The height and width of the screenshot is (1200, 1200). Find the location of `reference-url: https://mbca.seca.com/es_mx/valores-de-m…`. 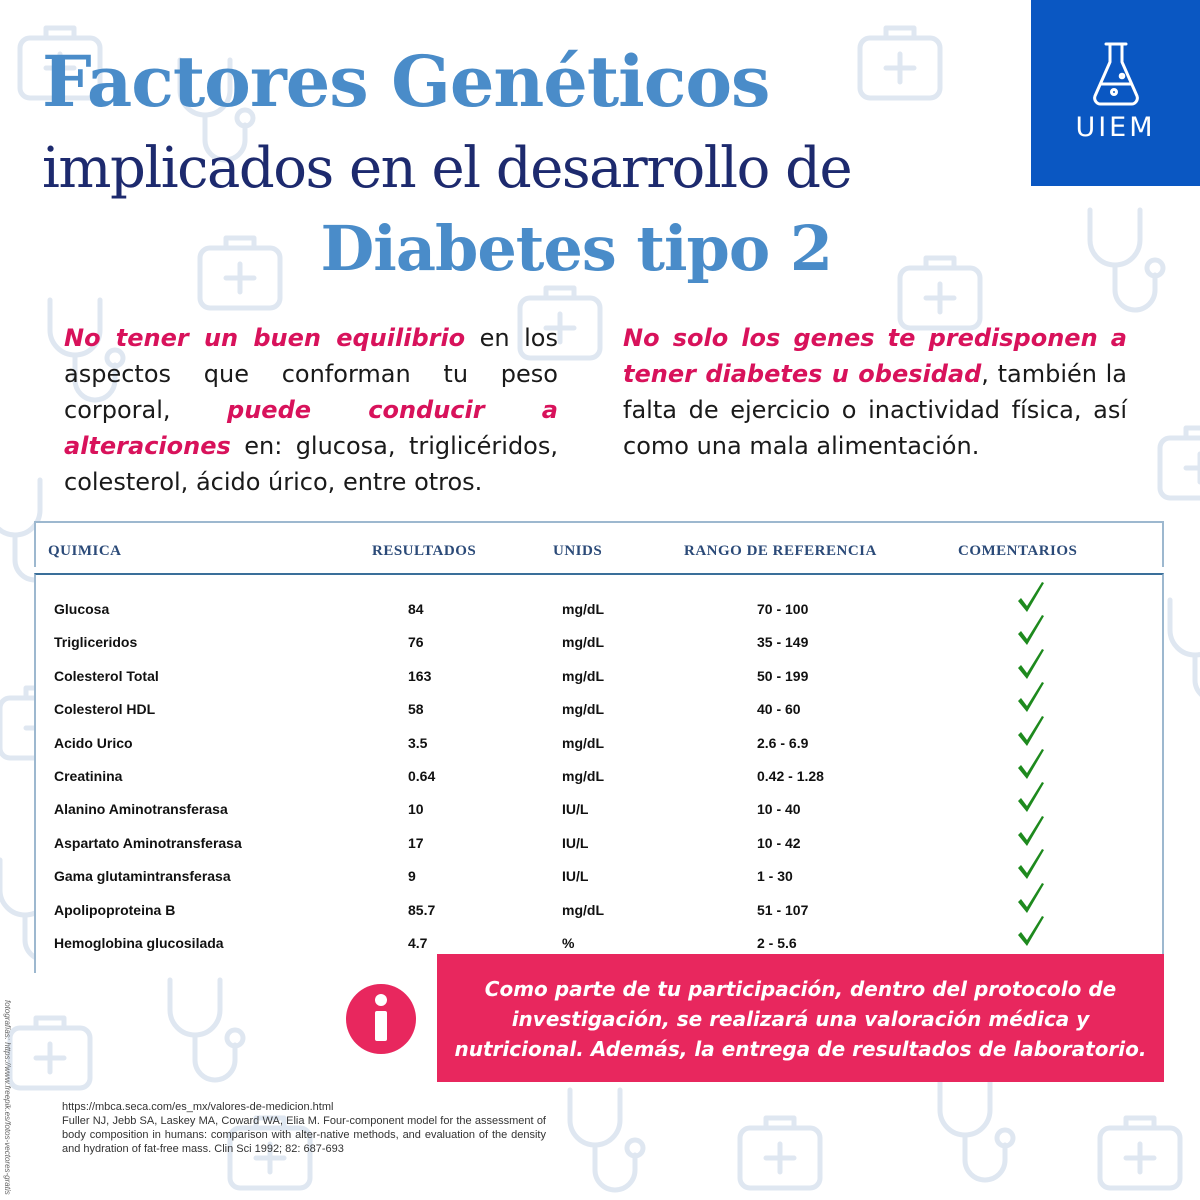

reference-url: https://mbca.seca.com/es_mx/valores-de-m… is located at coordinates (198, 1107).